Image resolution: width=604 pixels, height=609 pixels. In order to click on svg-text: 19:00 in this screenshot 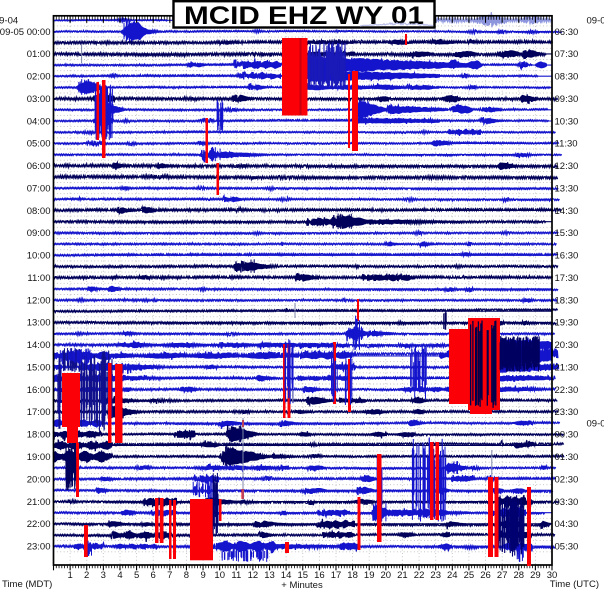, I will do `click(39, 457)`.